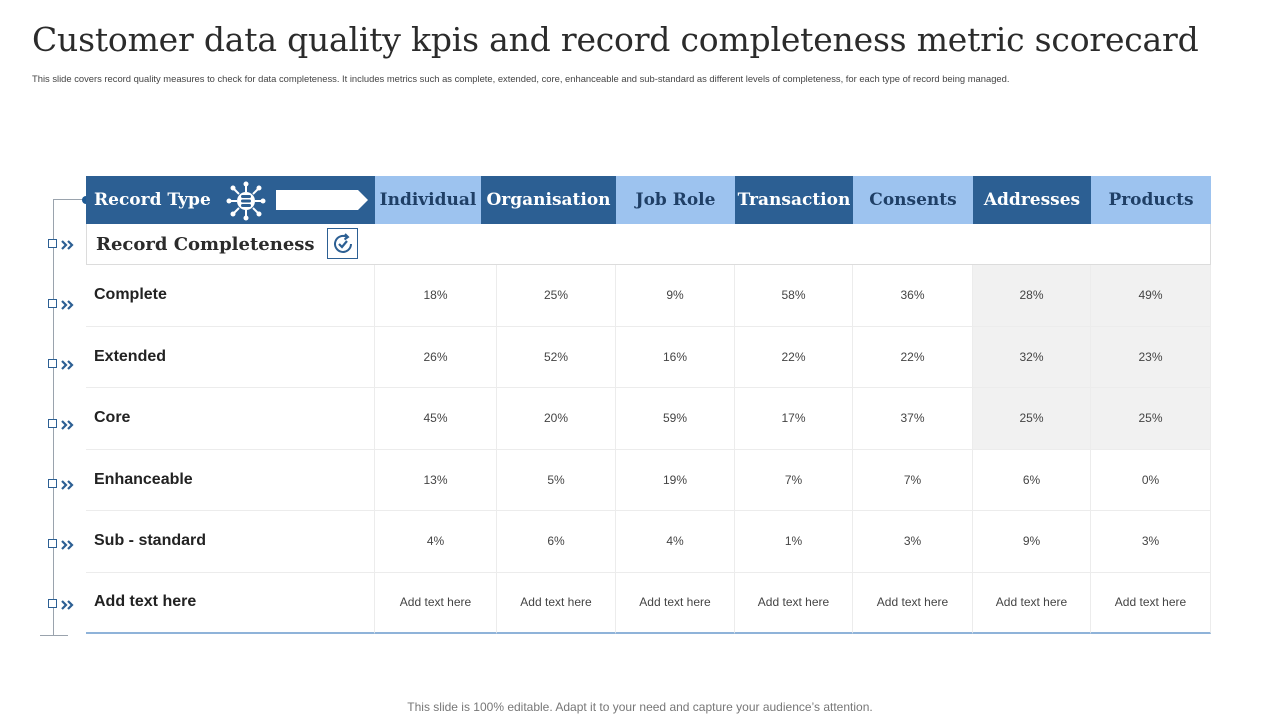  Describe the element at coordinates (230, 296) in the screenshot. I see `row-label: Complete` at that location.